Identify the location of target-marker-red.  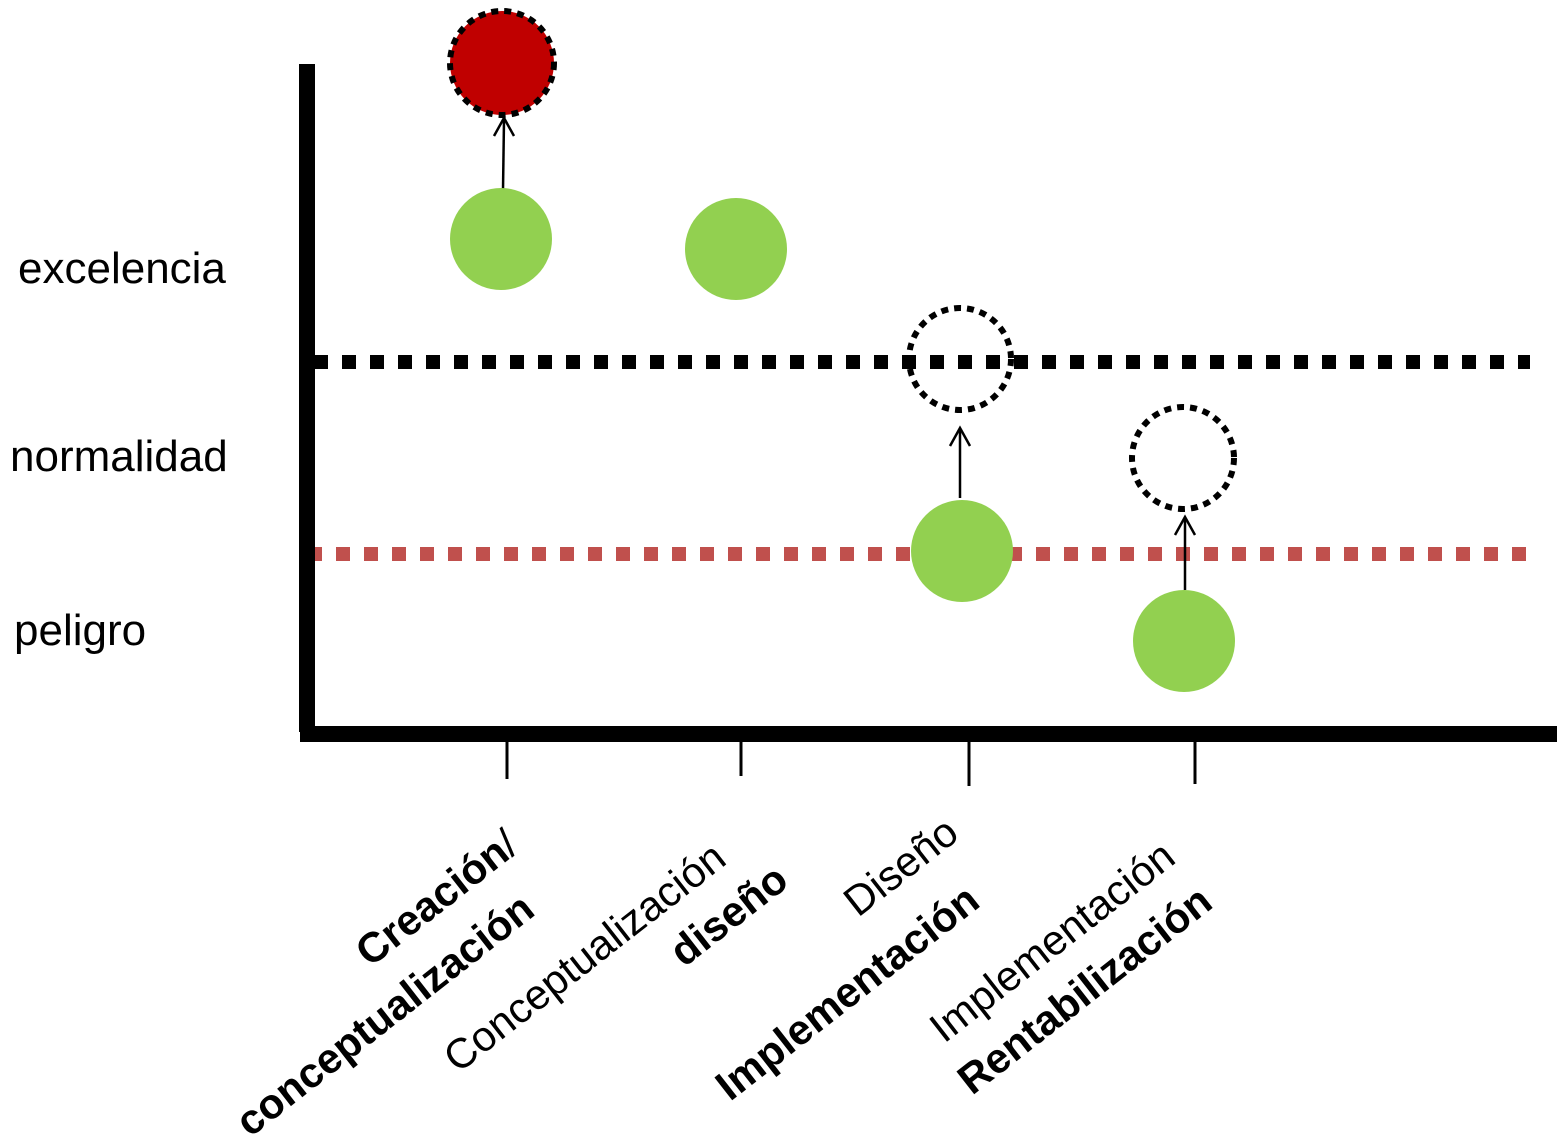
(502, 63).